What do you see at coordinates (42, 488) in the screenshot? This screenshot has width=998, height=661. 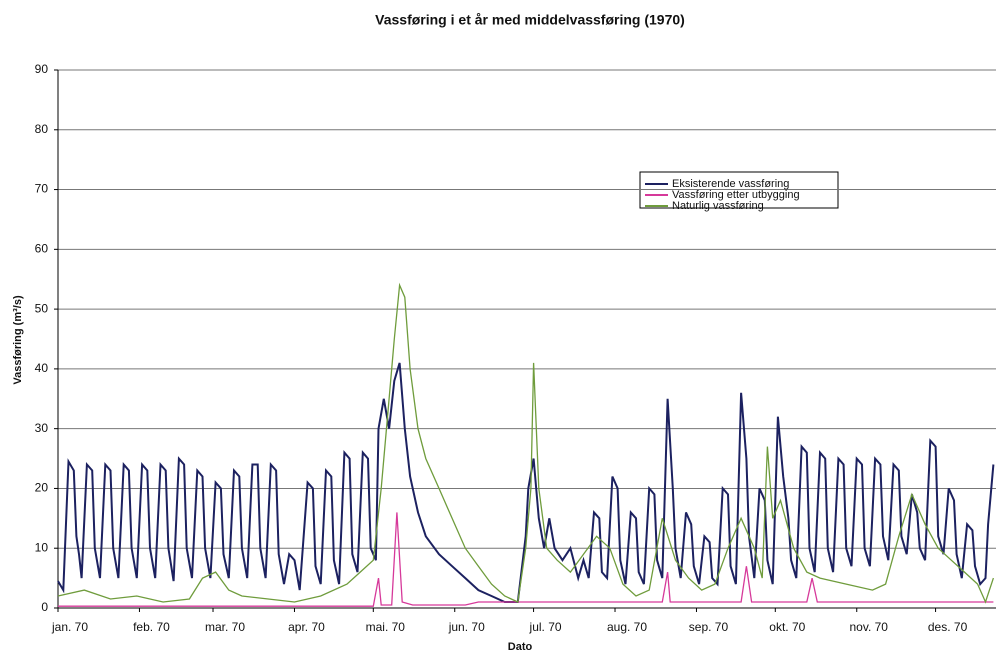 I see `y-tick-label: 20` at bounding box center [42, 488].